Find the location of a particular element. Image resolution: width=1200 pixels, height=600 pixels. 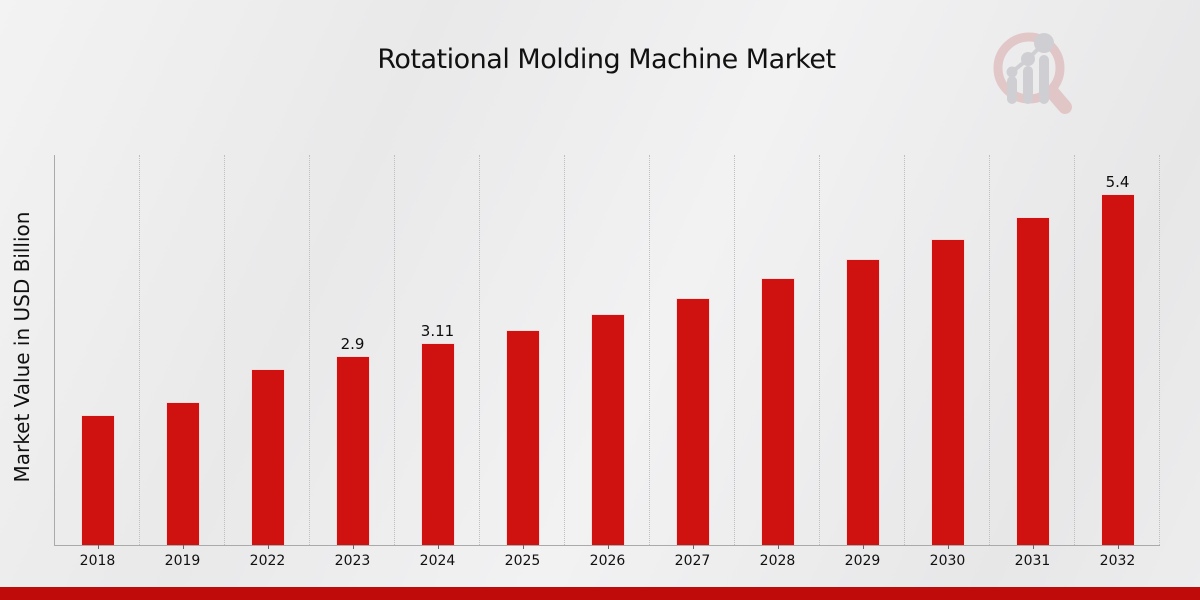

bar-2028 is located at coordinates (777, 411).